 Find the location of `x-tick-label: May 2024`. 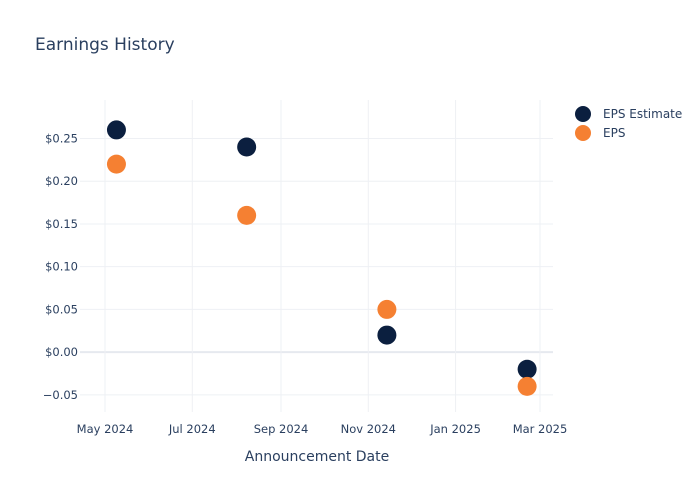

x-tick-label: May 2024 is located at coordinates (105, 429).